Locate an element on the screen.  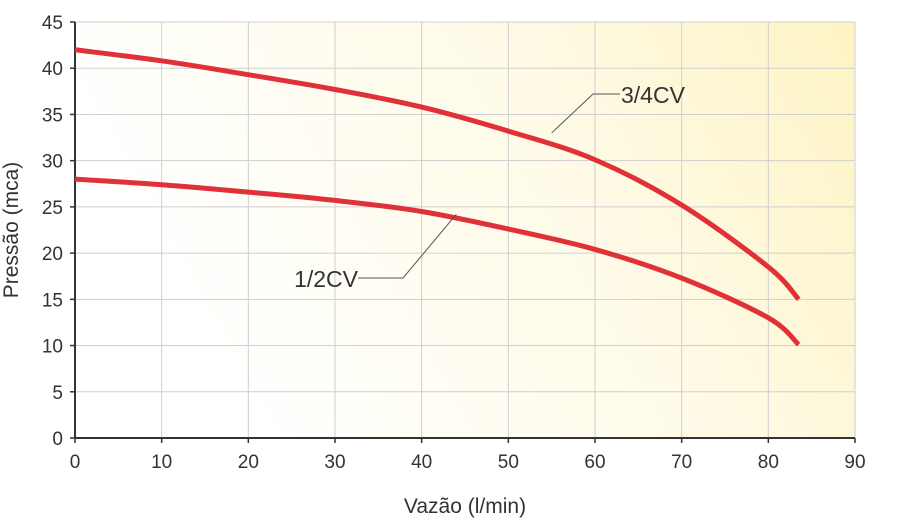
x-tick-label: 50 is located at coordinates (508, 462).